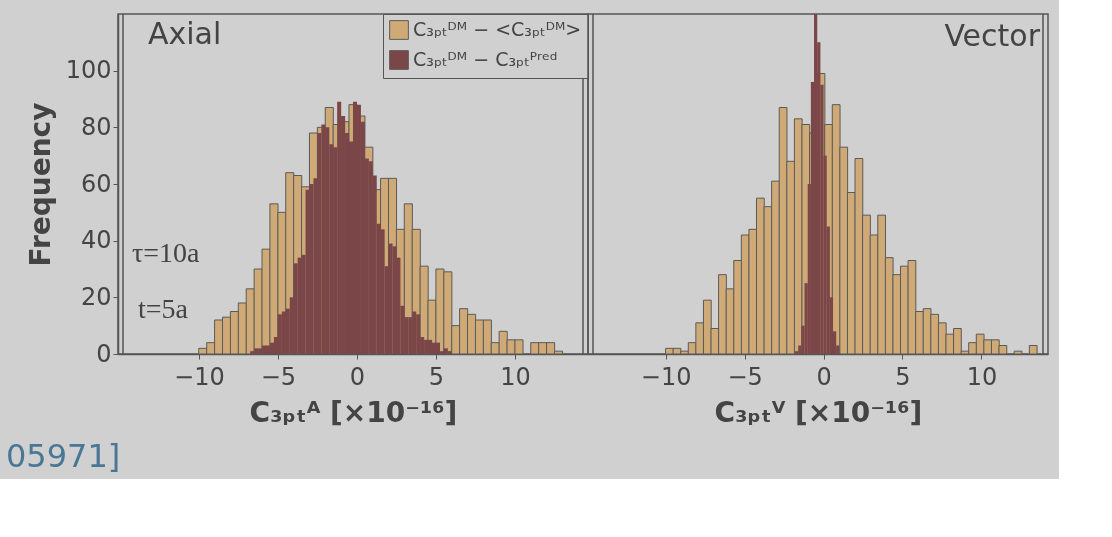 This screenshot has height=537, width=1112. Describe the element at coordinates (96, 183) in the screenshot. I see `y-tick-label: 60` at that location.